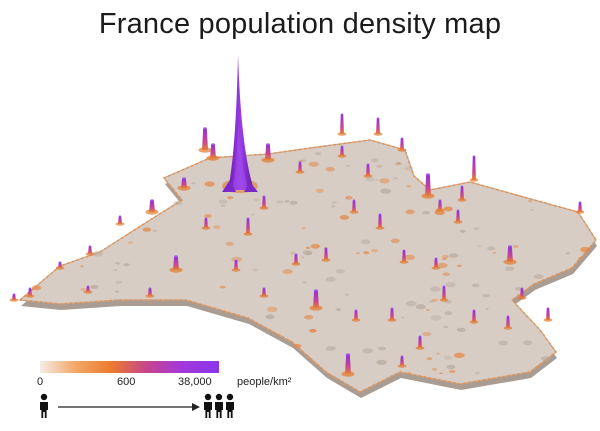  I want to click on person-icon, so click(44, 405).